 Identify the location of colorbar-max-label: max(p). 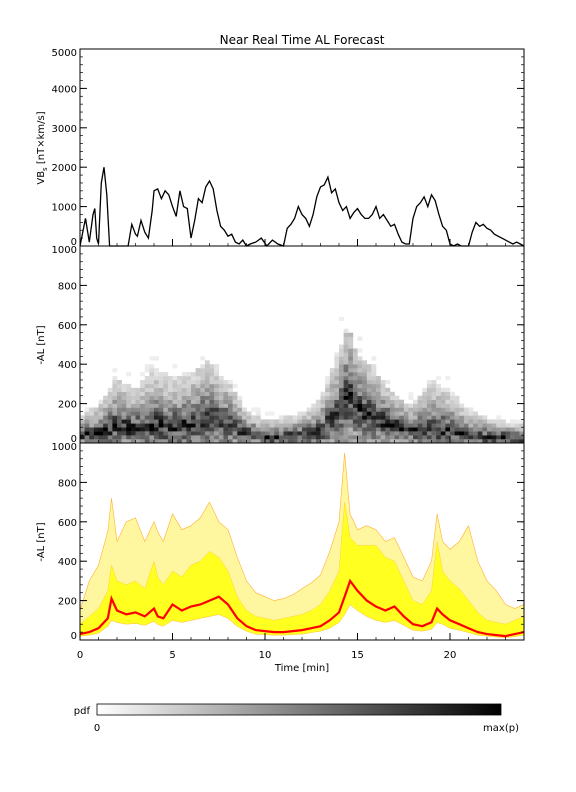
(501, 728).